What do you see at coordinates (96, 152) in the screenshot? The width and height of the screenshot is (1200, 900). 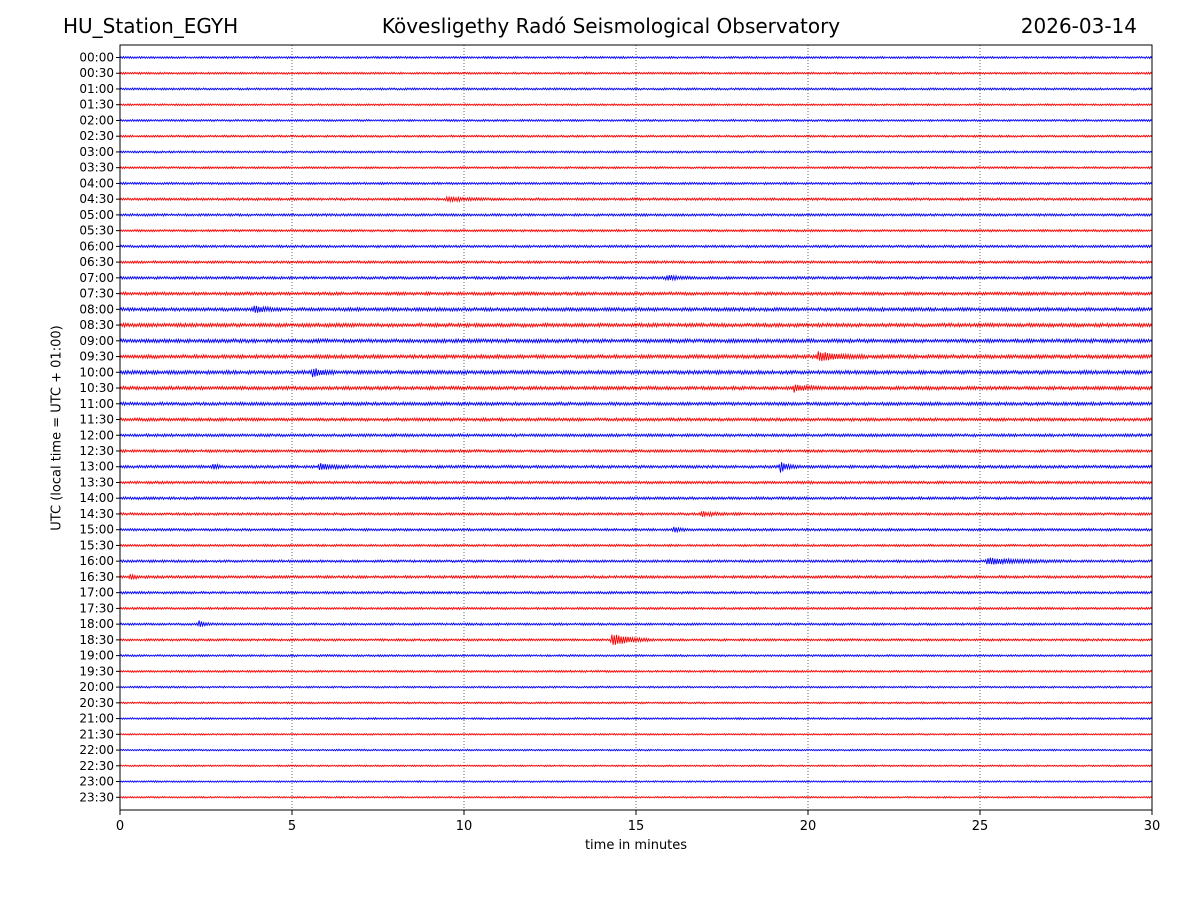 I see `y-tick-label: 03:00` at bounding box center [96, 152].